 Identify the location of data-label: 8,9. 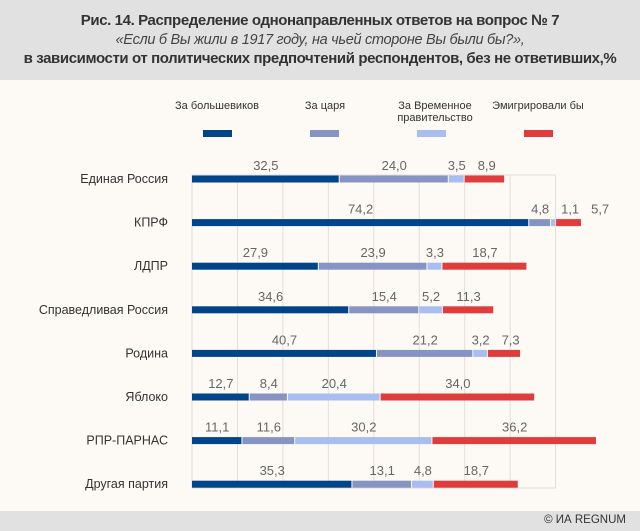
(487, 165).